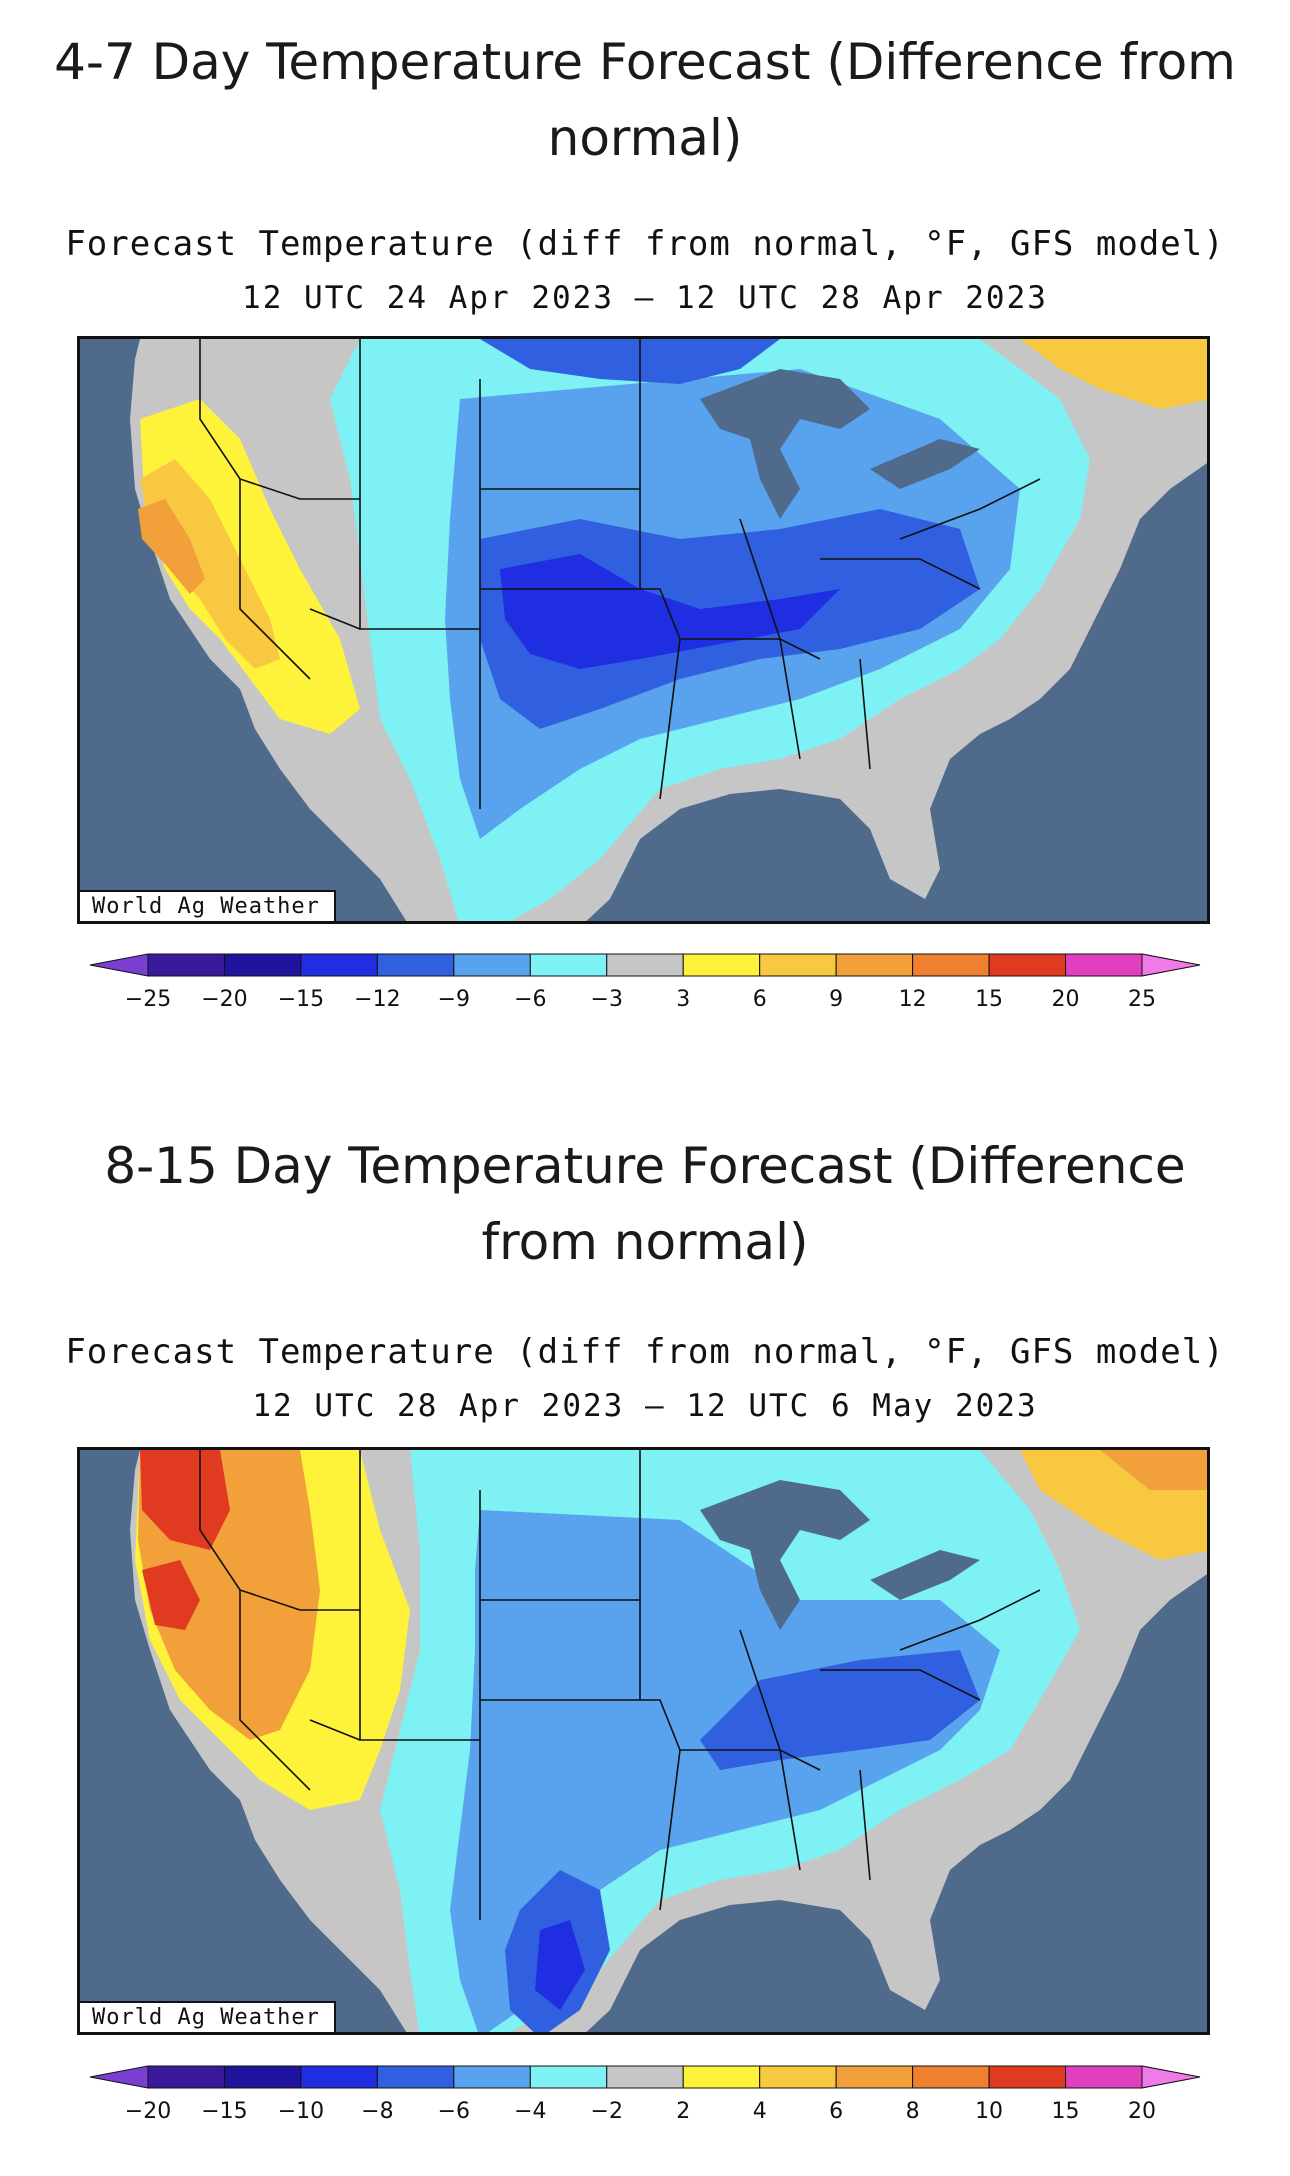 The image size is (1290, 2176). I want to click on scale-tick-label: 12, so click(913, 999).